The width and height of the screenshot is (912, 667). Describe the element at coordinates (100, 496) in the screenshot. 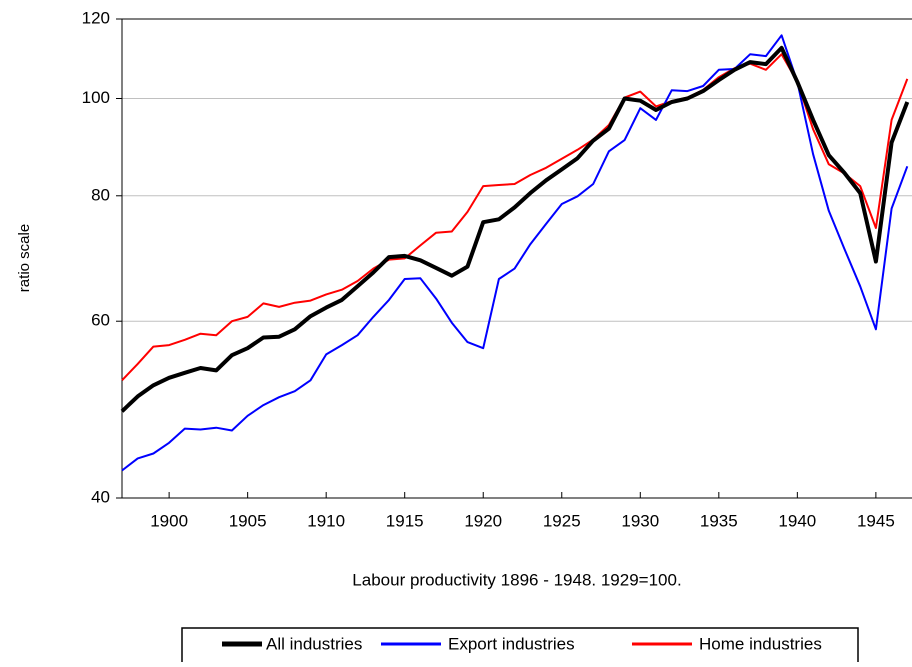

I see `y-tick-label: 40` at that location.